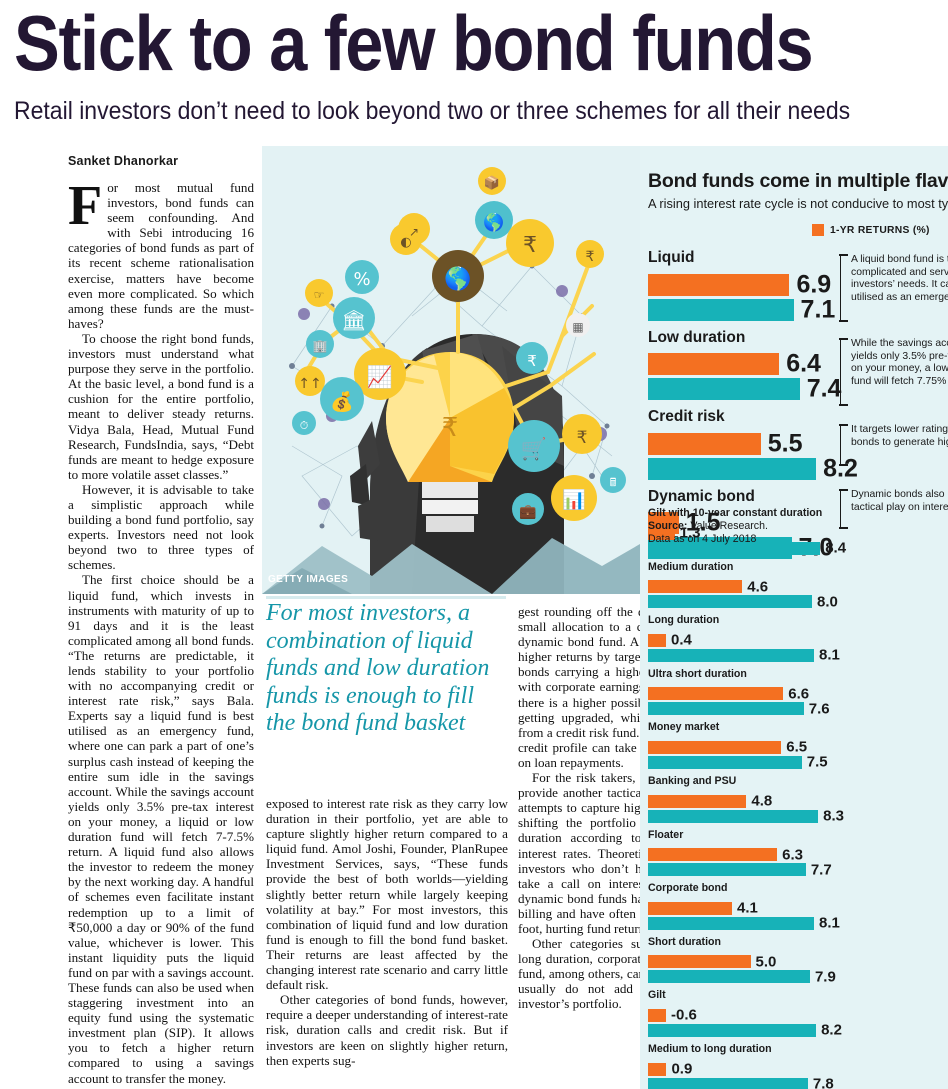 This screenshot has width=948, height=1089. I want to click on bar-row-1yr: 0.9, so click(798, 1069).